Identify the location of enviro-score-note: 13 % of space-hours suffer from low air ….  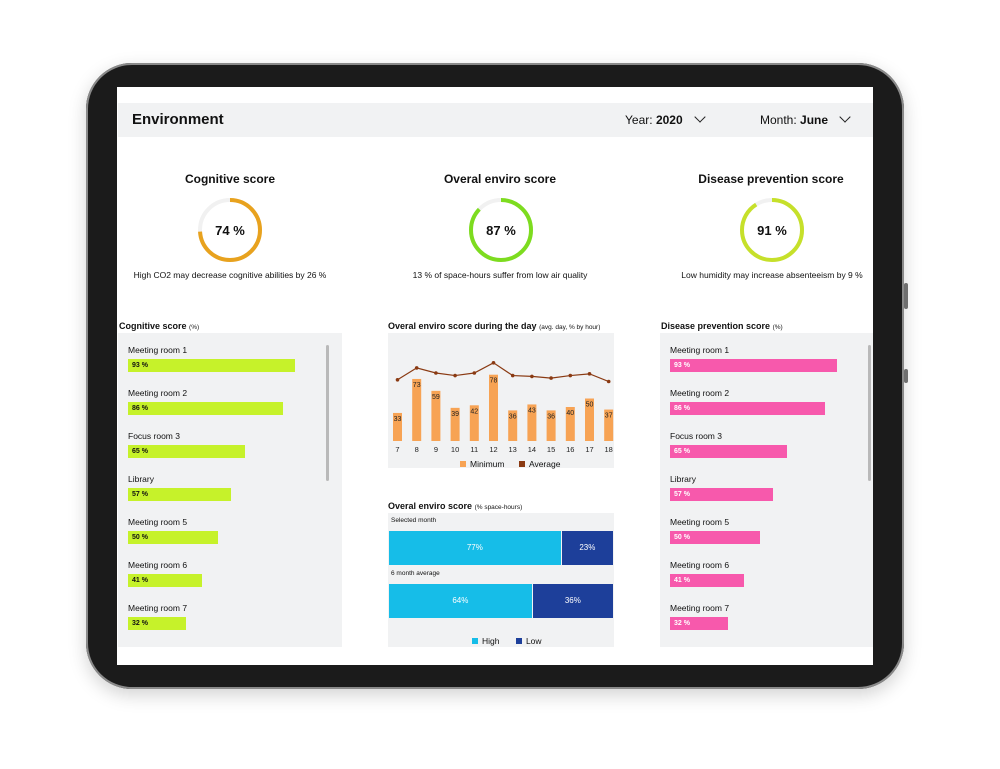
(500, 275).